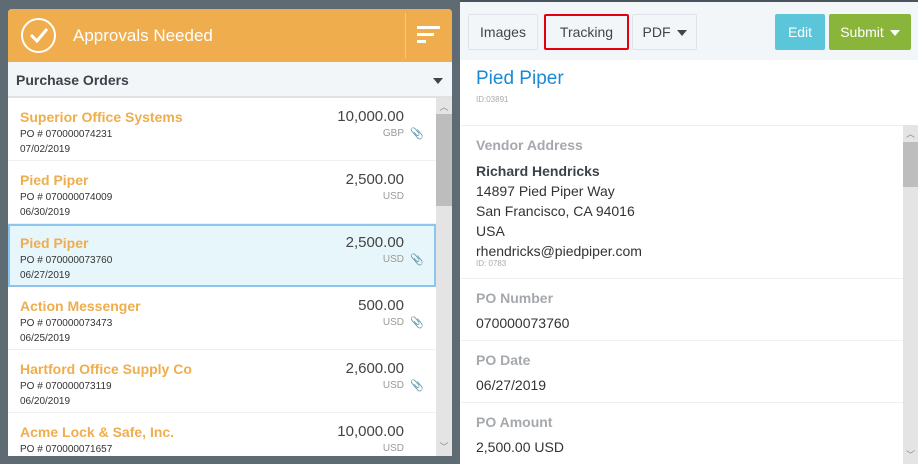 The image size is (918, 464). I want to click on po-number: PO # 070000073473, so click(66, 323).